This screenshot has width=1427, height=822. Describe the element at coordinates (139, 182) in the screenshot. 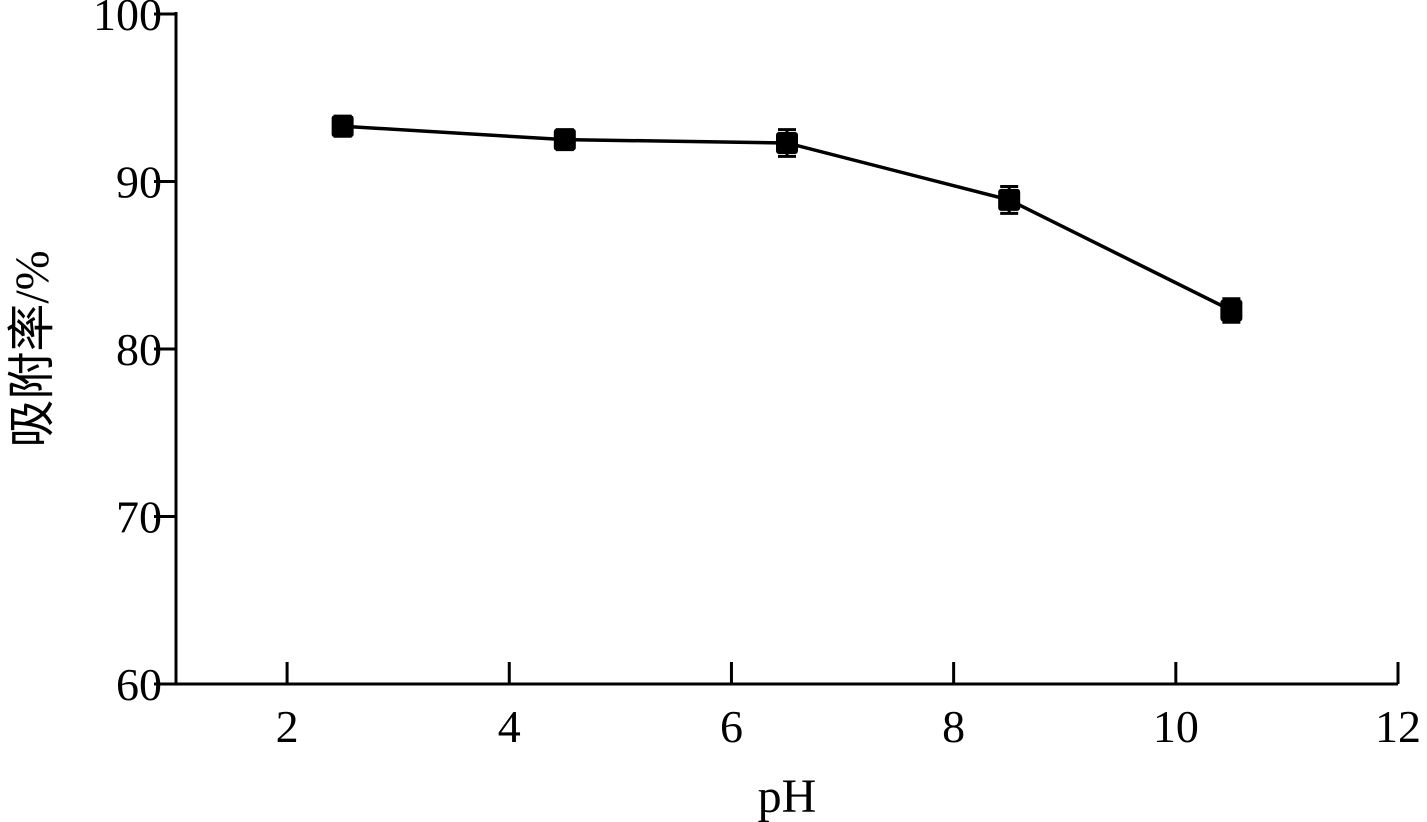

I see `y-tick-label: 90` at that location.